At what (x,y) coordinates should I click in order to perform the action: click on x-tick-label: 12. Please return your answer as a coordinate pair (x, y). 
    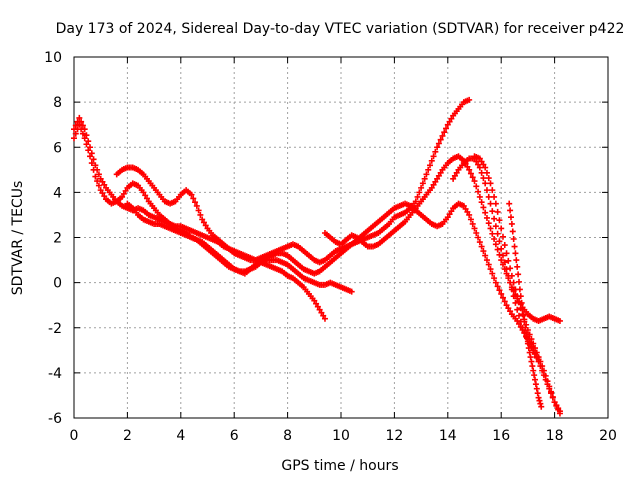
    Looking at the image, I should click on (394, 436).